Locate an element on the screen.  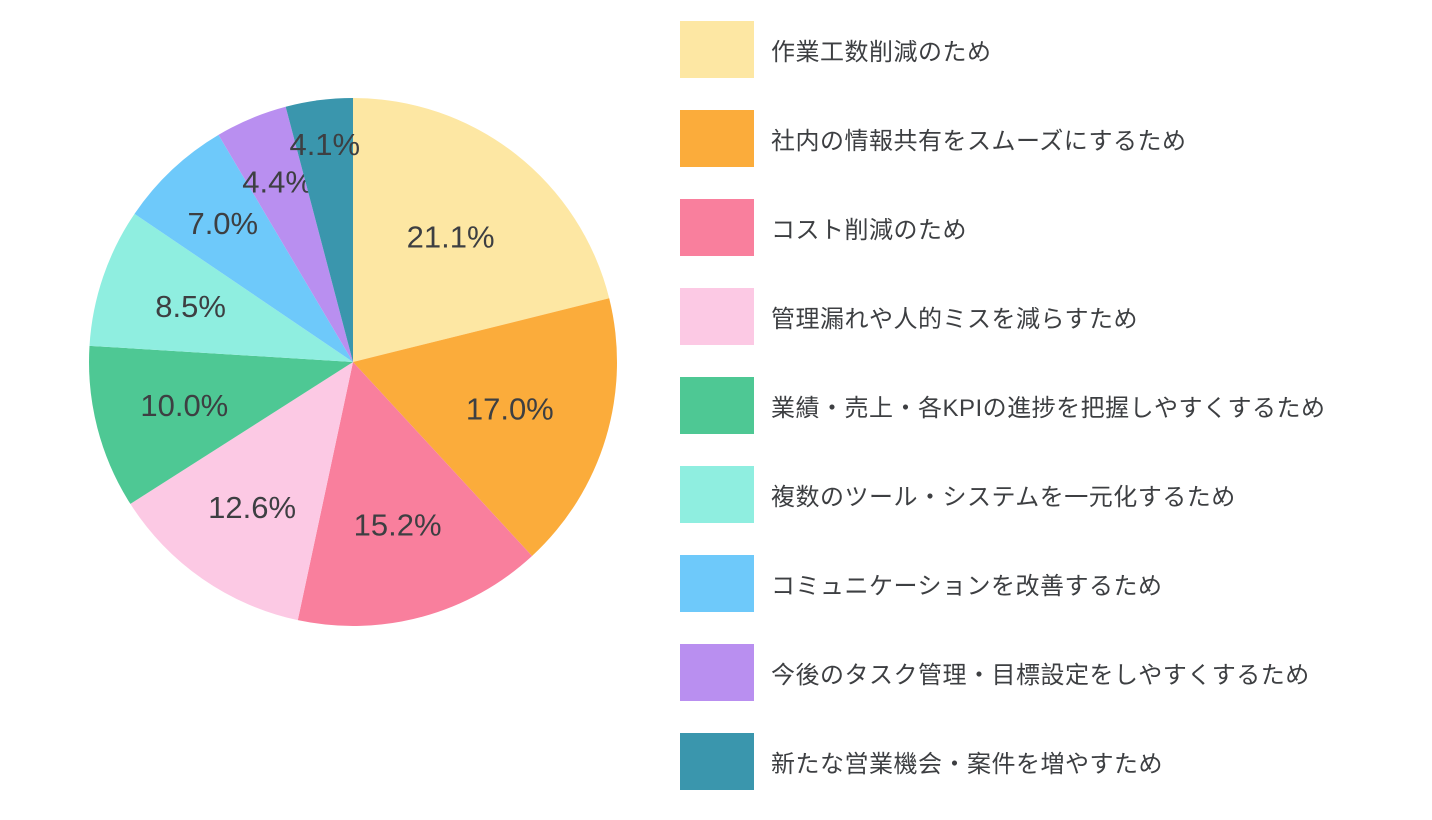
legend-item: 作業工数削減のため is located at coordinates (1002, 49).